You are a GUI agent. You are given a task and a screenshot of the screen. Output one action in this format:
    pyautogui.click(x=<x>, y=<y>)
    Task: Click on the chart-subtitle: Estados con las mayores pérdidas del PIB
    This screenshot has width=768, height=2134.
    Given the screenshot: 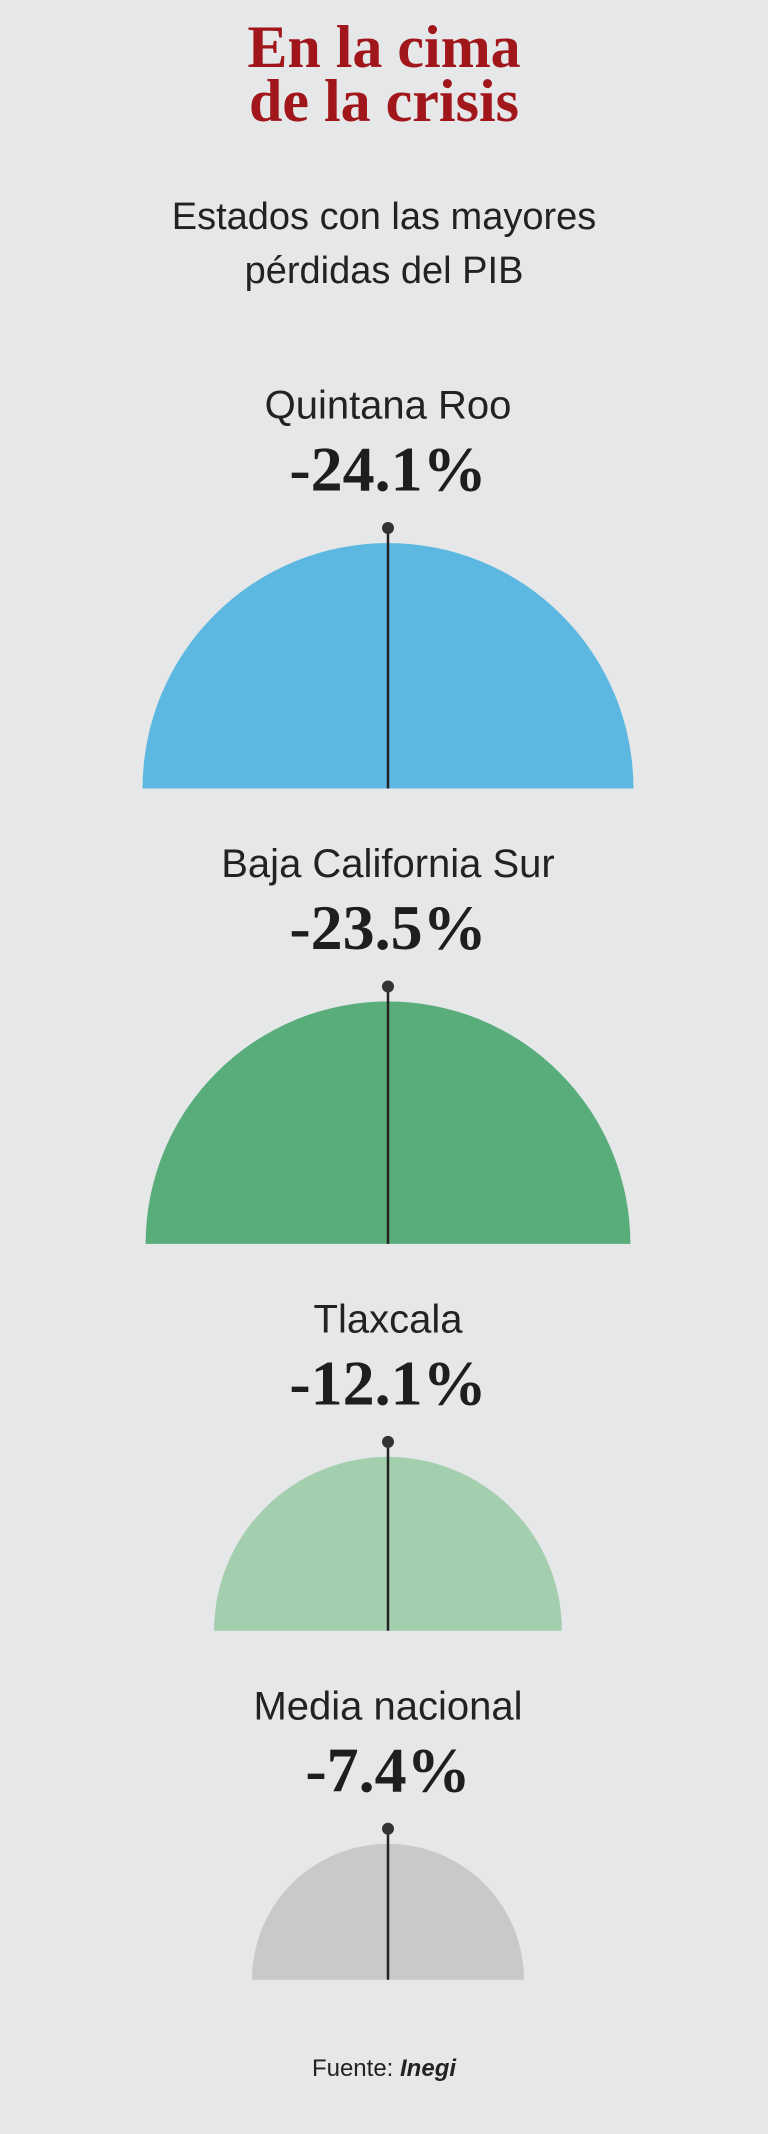 What is the action you would take?
    pyautogui.click(x=384, y=244)
    